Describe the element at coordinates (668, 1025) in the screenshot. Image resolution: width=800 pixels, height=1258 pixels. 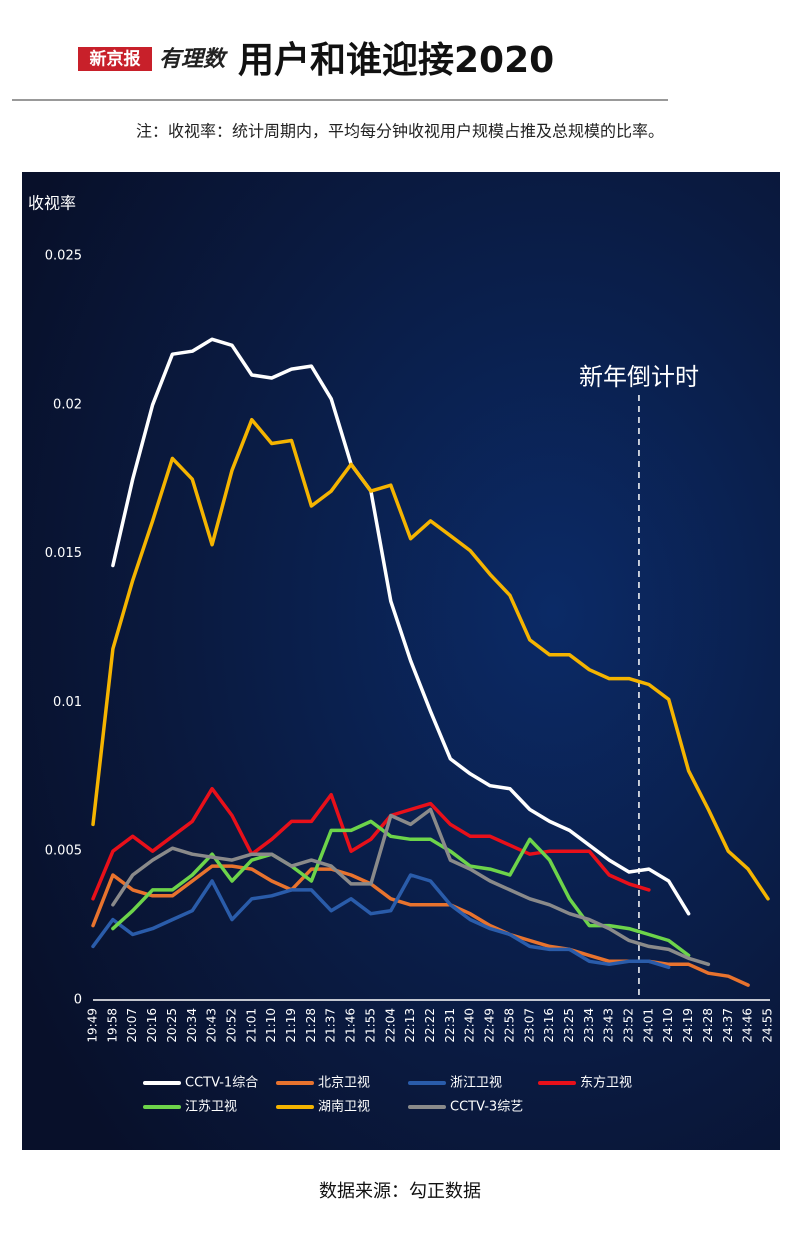
I see `x-tick-label: 24:10` at that location.